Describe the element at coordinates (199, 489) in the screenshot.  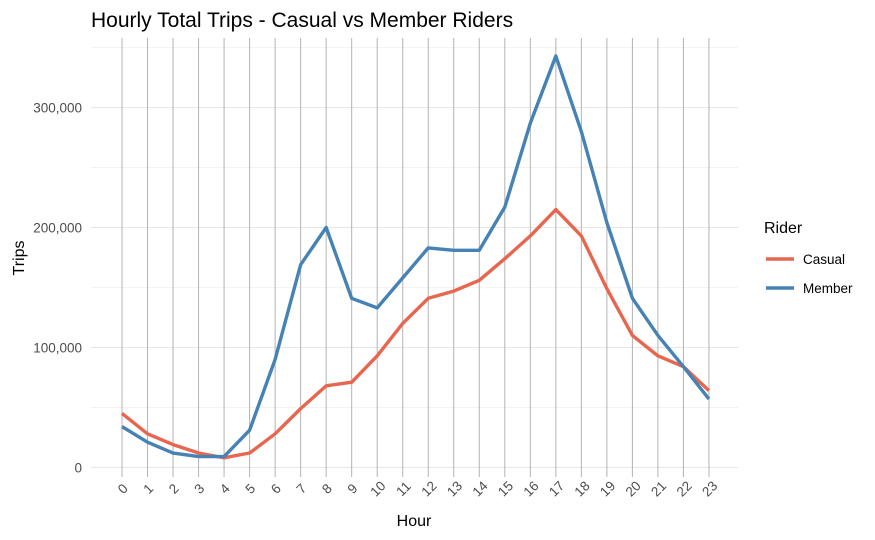
I see `x-tick-label: 3` at that location.